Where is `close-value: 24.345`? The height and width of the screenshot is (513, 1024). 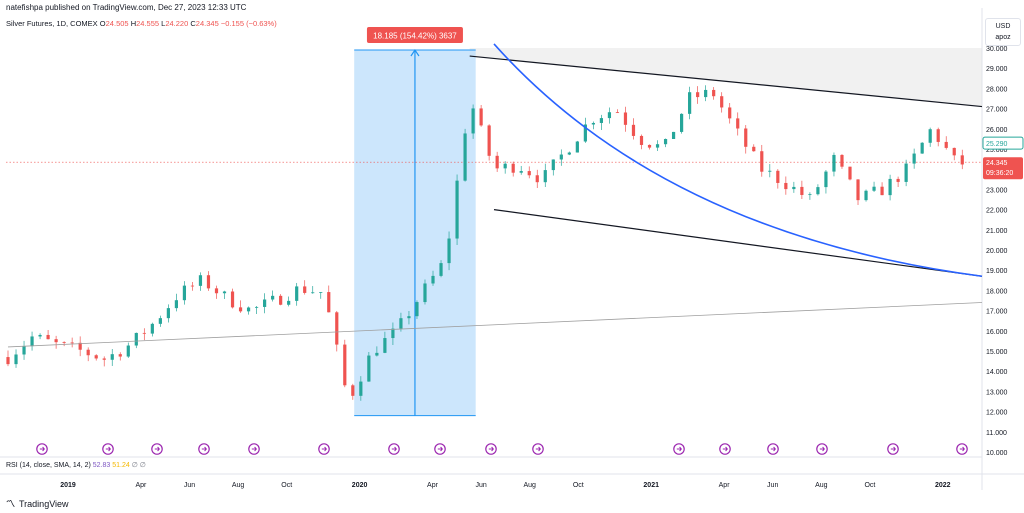 close-value: 24.345 is located at coordinates (207, 23).